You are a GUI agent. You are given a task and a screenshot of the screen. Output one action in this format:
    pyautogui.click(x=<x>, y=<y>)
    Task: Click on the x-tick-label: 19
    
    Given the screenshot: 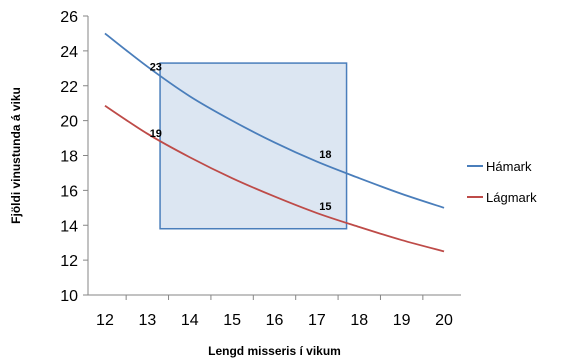 What is the action you would take?
    pyautogui.click(x=402, y=320)
    